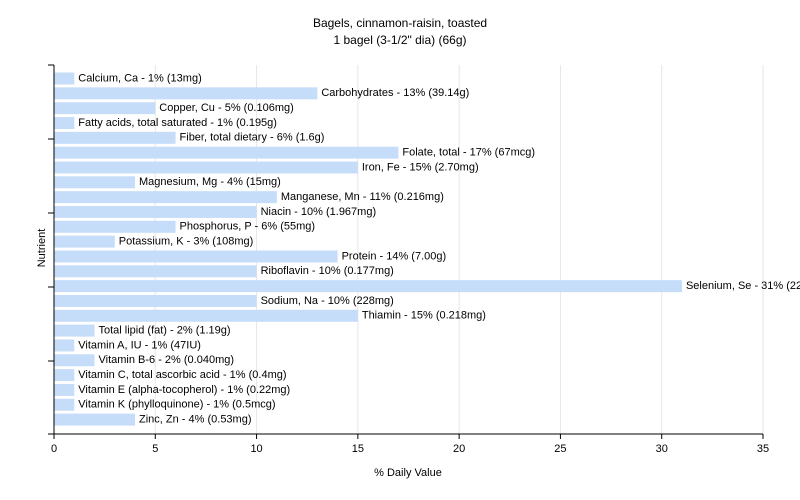 The width and height of the screenshot is (800, 500). What do you see at coordinates (54, 449) in the screenshot?
I see `x-tick-label: 0` at bounding box center [54, 449].